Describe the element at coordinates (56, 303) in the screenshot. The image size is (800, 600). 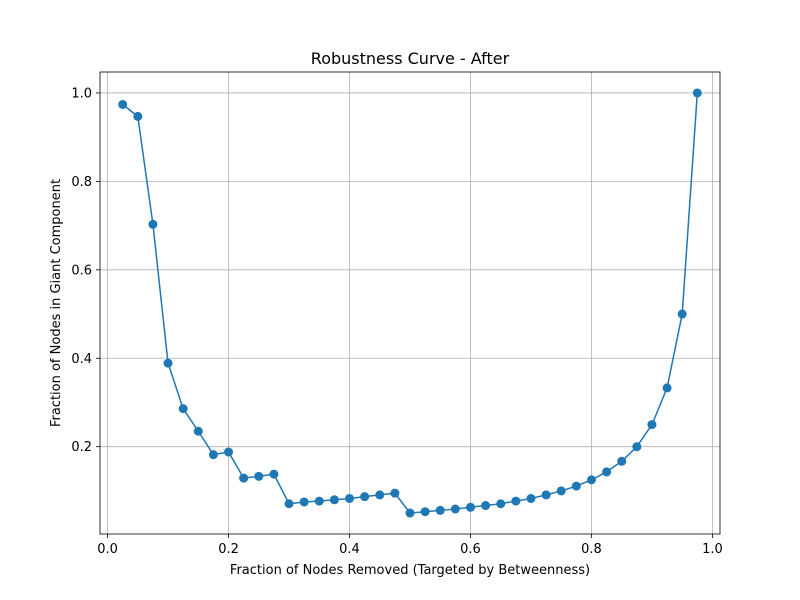
I see `y-axis-label: Fraction of Nodes in Giant Component` at that location.